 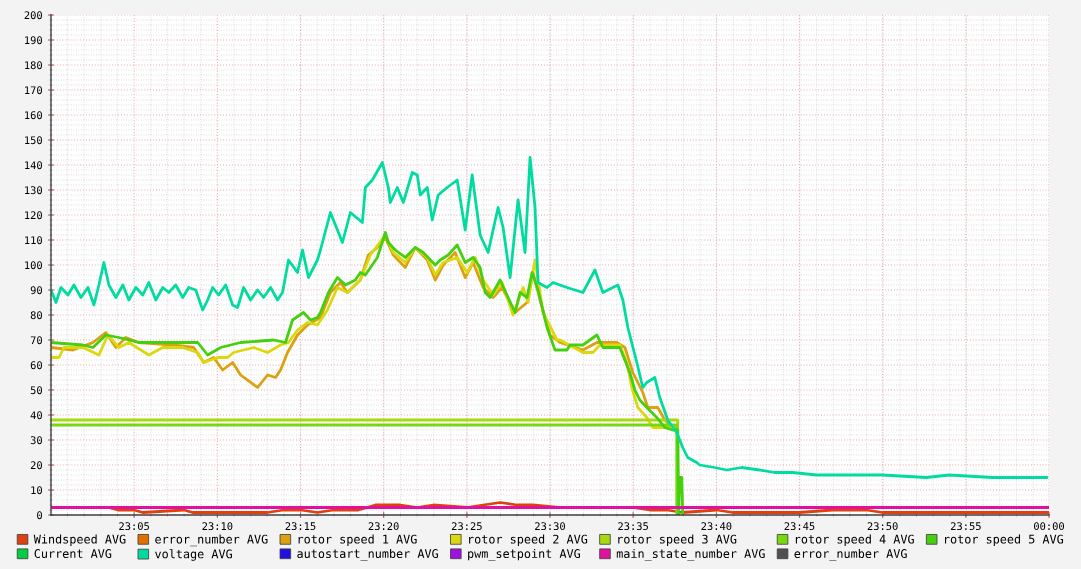 I want to click on x-tick-label: 23:45, so click(x=799, y=526).